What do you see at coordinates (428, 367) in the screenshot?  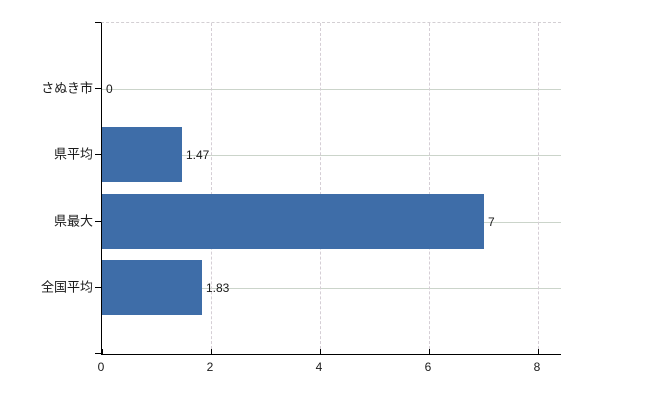 I see `x-tick-label: 6` at bounding box center [428, 367].